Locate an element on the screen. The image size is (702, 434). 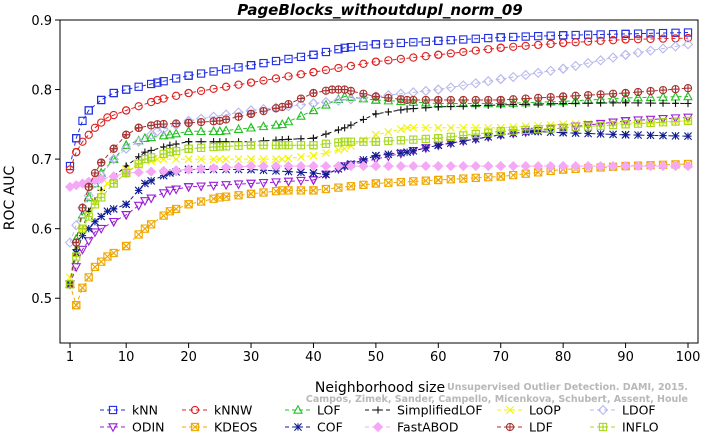
legend-label: kNNW is located at coordinates (233, 410).